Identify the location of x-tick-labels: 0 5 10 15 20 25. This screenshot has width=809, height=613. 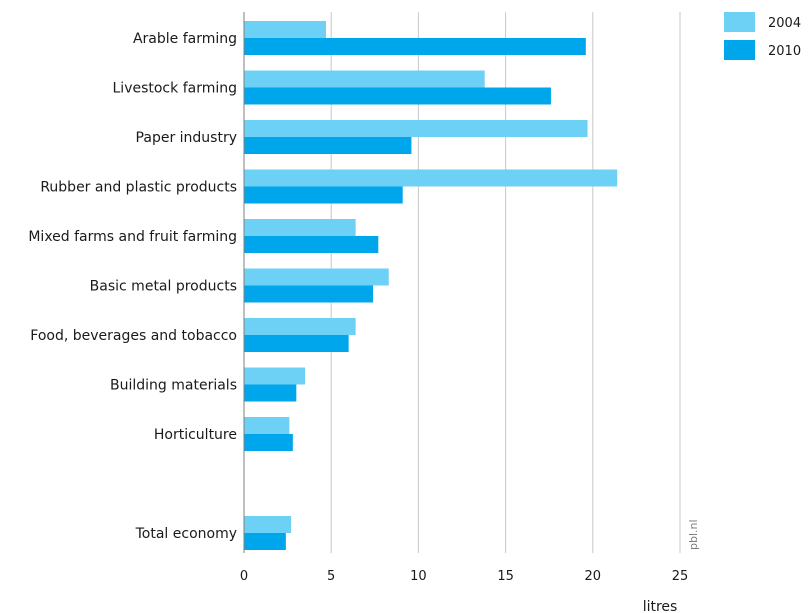
(464, 576).